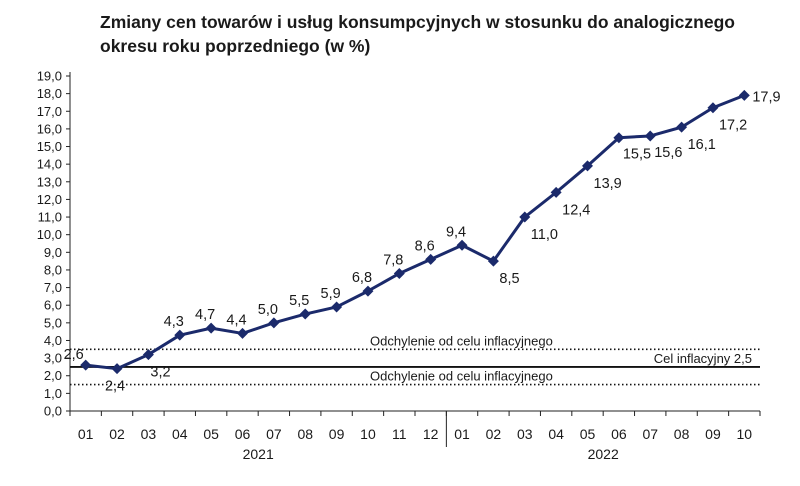 The height and width of the screenshot is (486, 800). What do you see at coordinates (258, 454) in the screenshot?
I see `x-year-label: 2021` at bounding box center [258, 454].